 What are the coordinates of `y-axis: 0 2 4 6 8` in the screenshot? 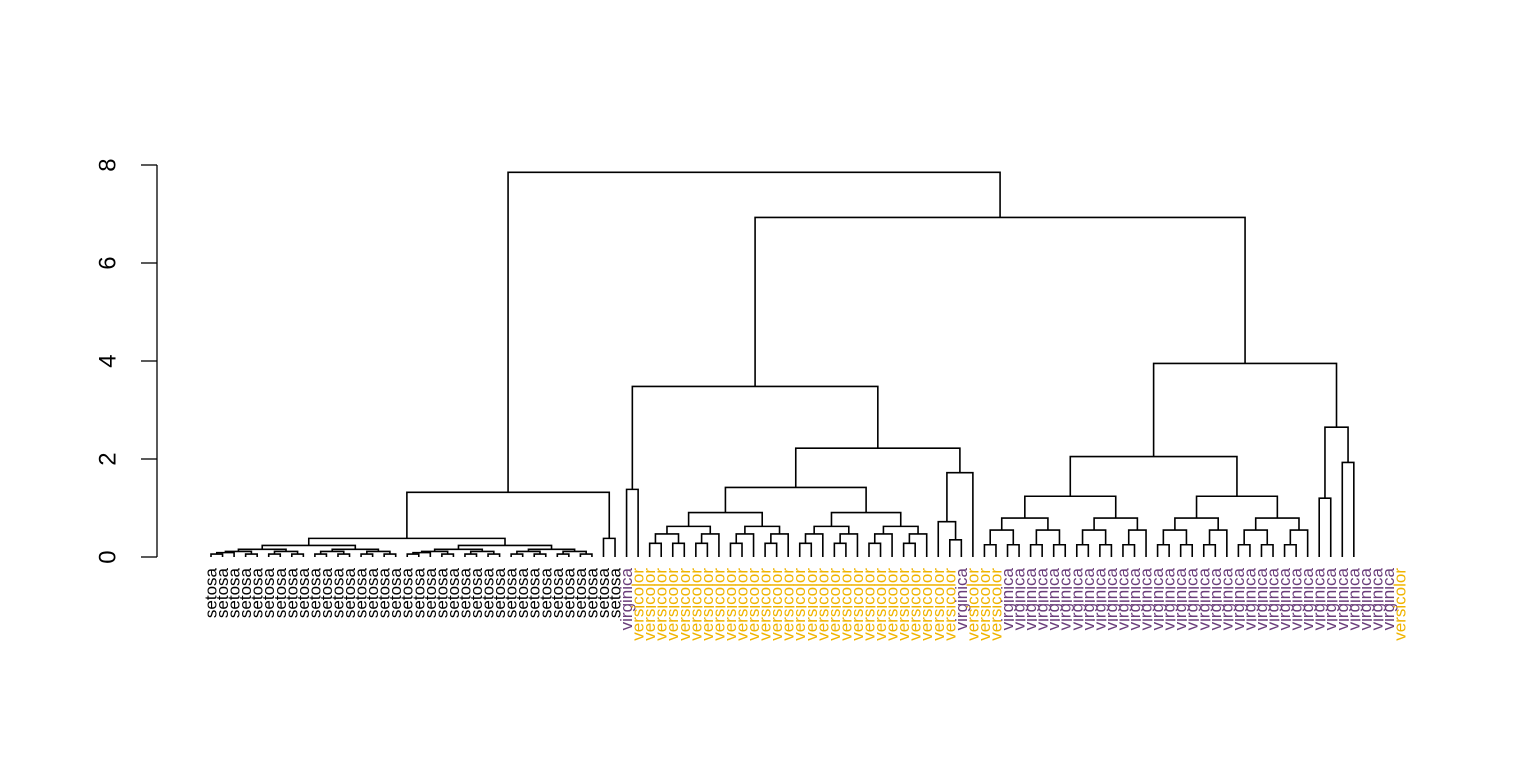 It's located at (126, 361).